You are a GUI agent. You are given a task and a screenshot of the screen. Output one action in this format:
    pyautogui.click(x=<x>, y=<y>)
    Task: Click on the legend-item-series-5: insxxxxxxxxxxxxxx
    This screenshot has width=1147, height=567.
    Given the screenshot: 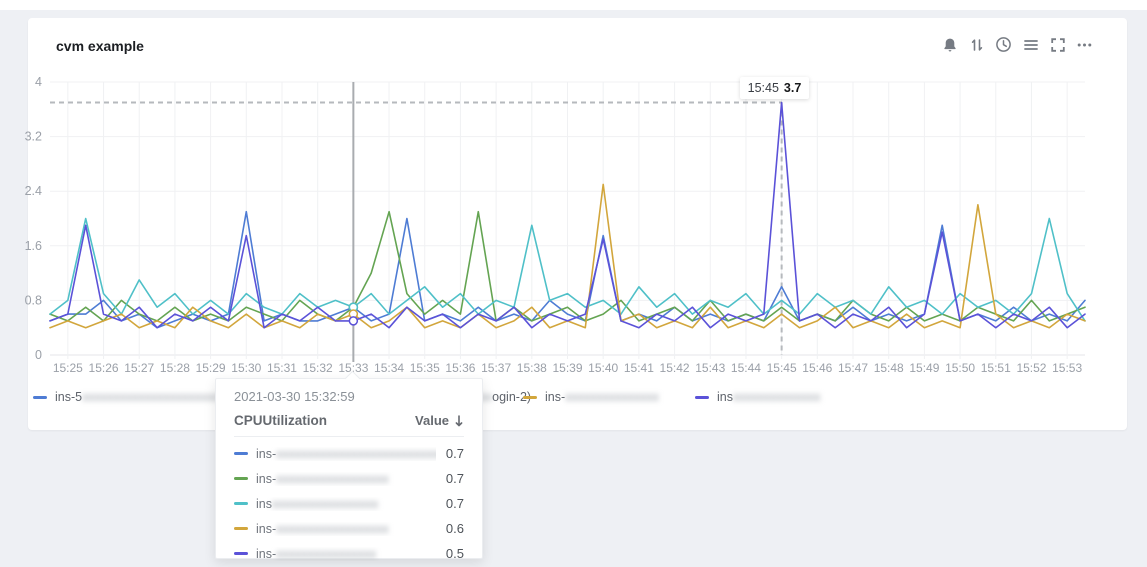 What is the action you would take?
    pyautogui.click(x=757, y=397)
    